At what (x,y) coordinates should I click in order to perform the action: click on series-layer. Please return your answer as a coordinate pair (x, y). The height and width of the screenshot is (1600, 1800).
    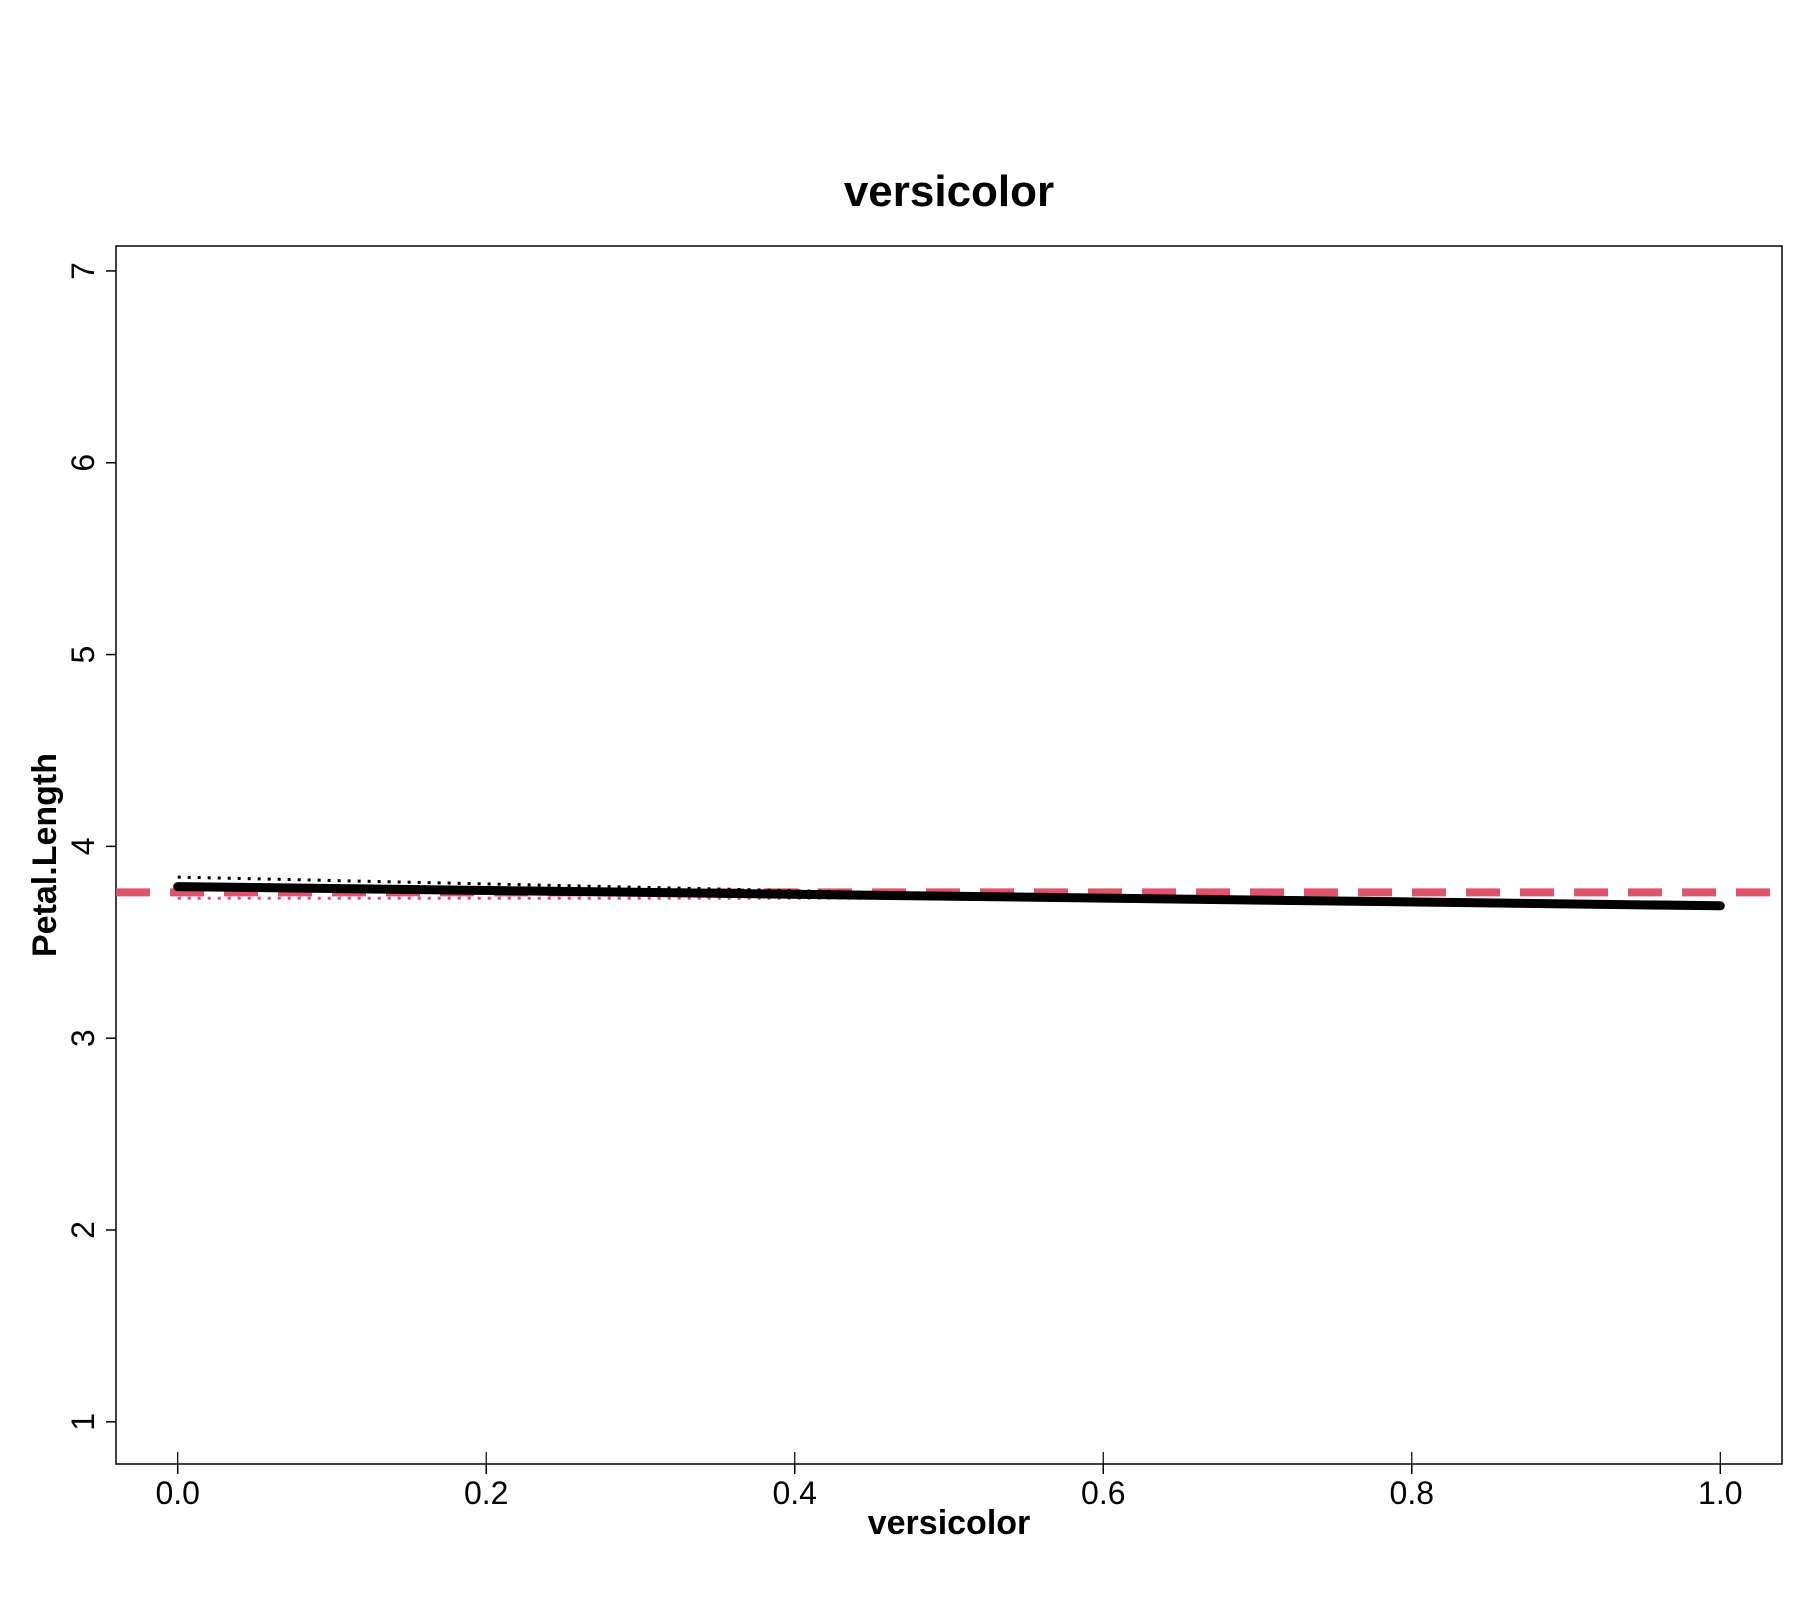
    Looking at the image, I should click on (949, 893).